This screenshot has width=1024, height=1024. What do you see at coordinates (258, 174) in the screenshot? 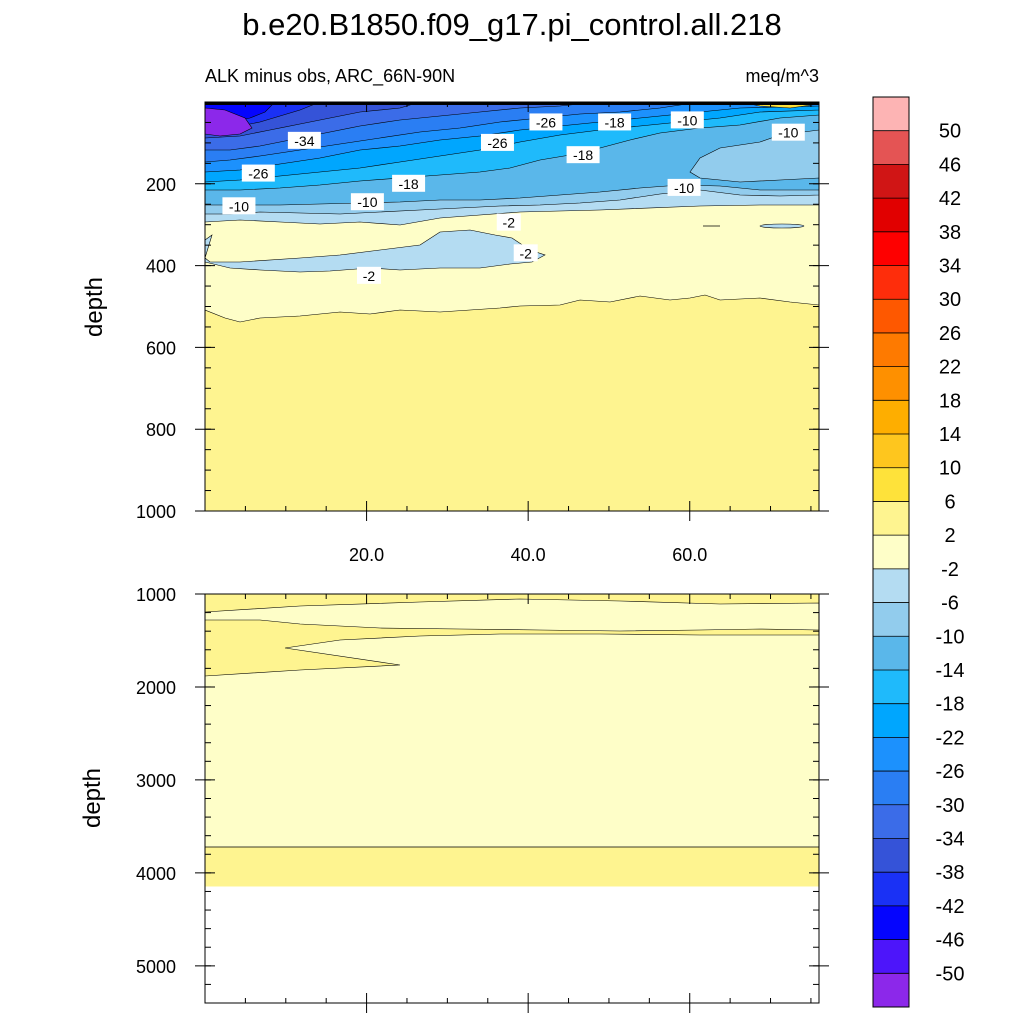
I see `contour-label: -26` at bounding box center [258, 174].